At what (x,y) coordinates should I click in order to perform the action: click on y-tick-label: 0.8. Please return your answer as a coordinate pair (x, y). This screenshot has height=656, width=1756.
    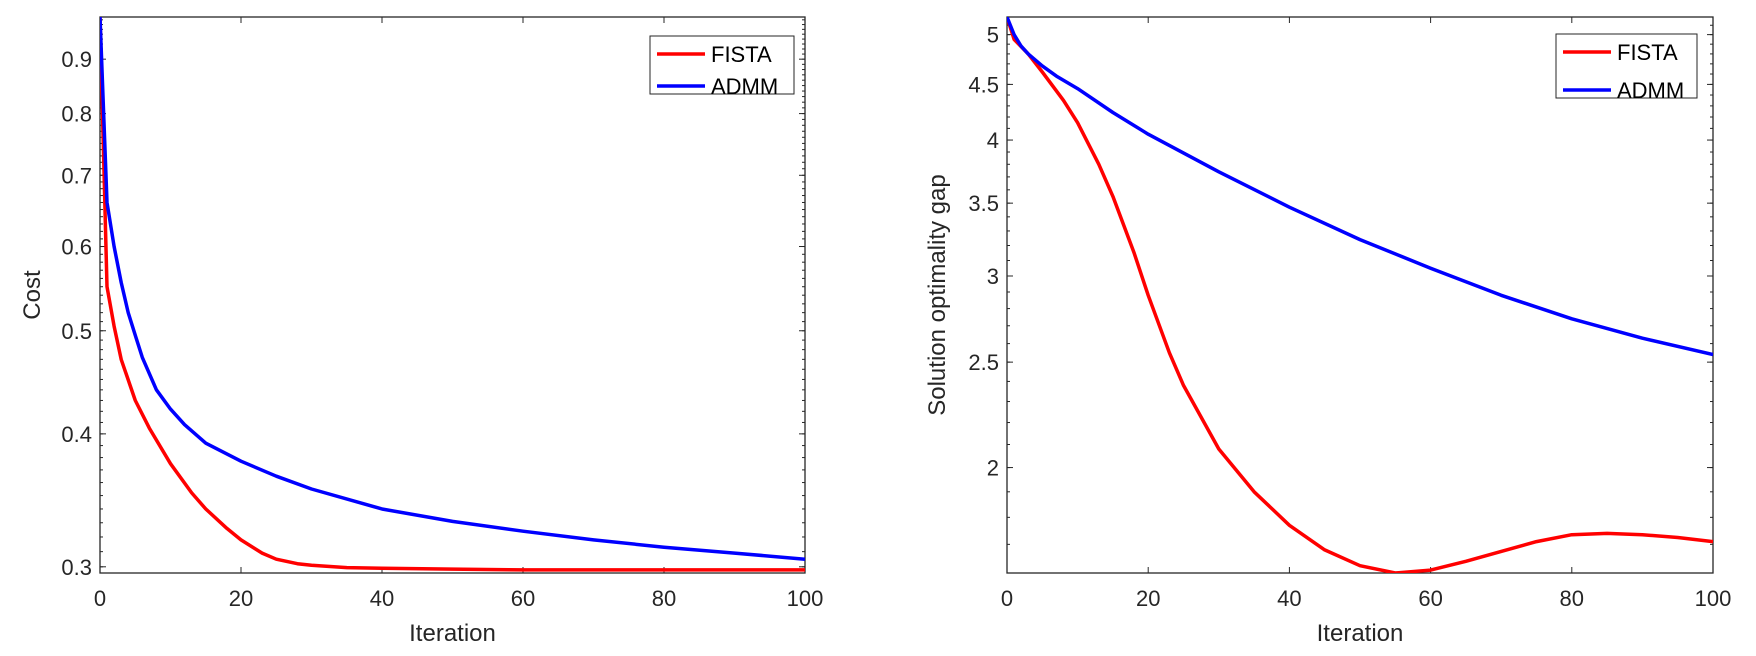
    Looking at the image, I should click on (76, 114).